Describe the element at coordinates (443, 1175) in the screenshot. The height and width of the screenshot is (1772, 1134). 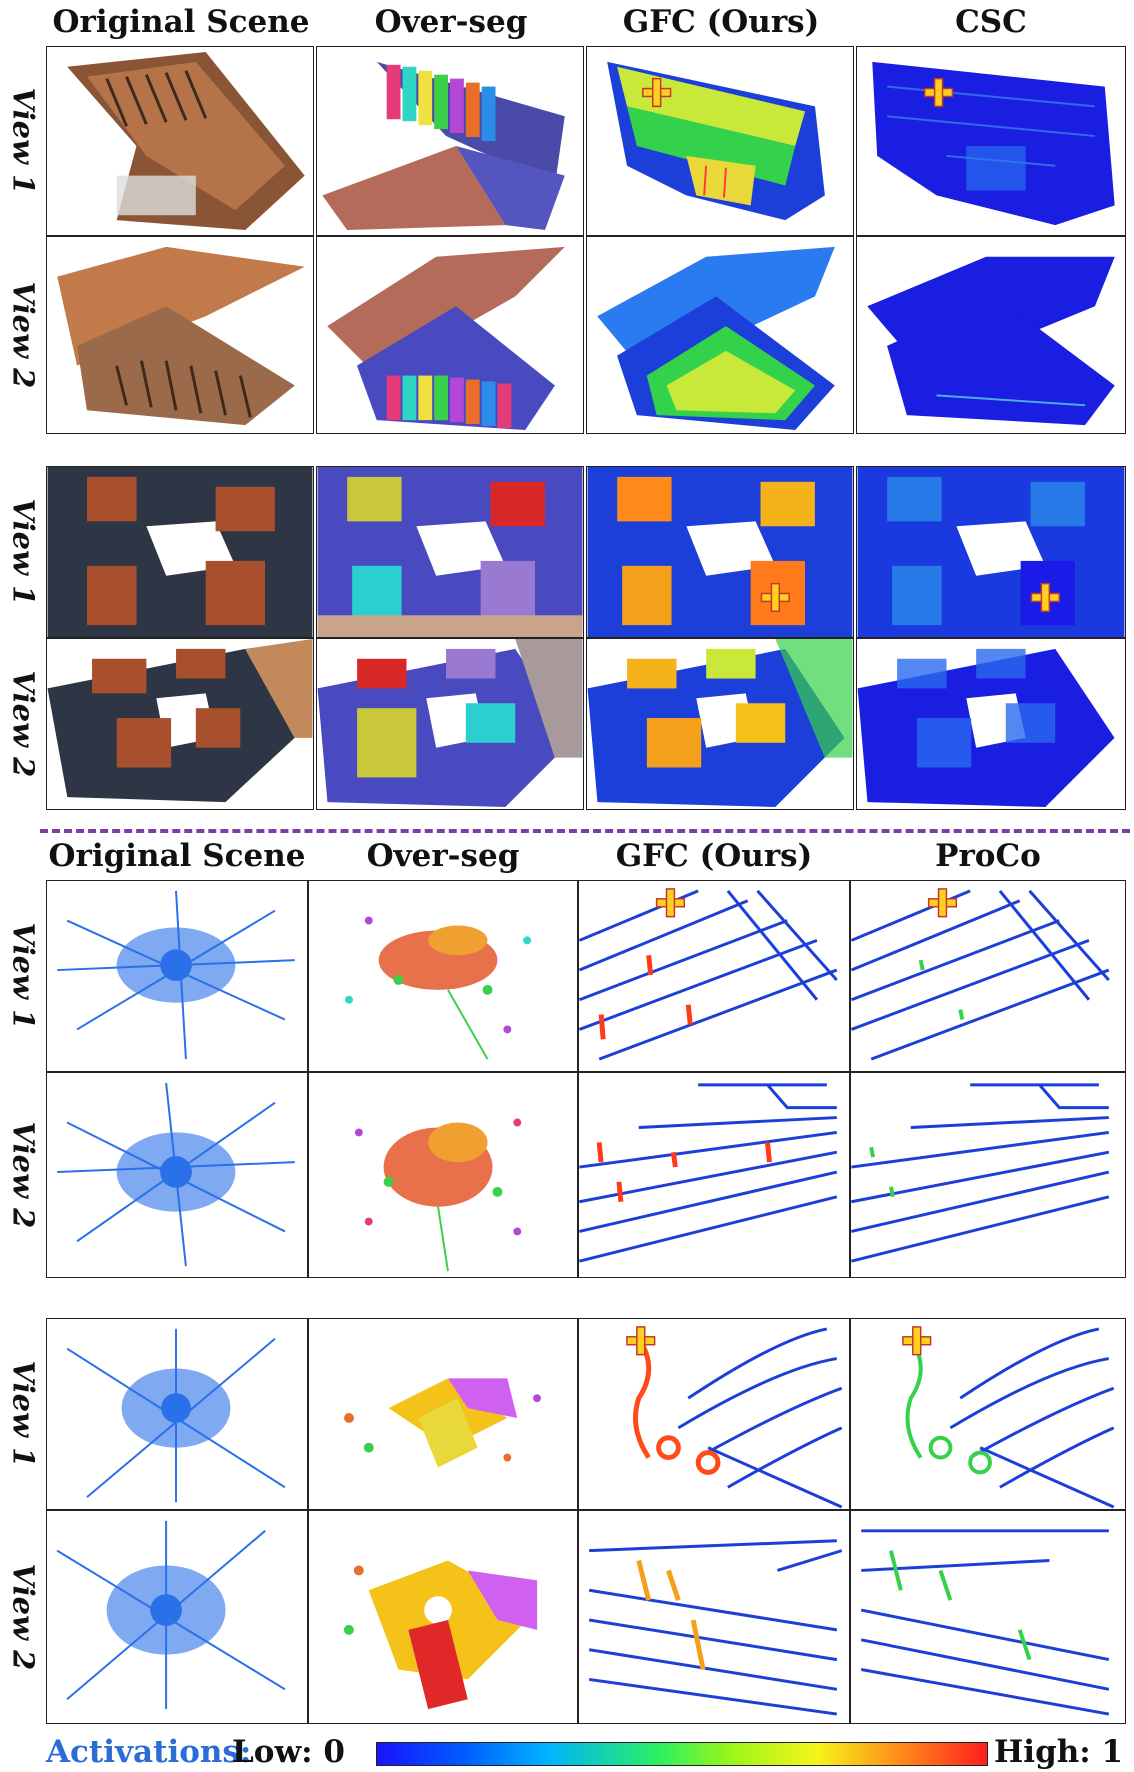
I see `bottom-scene-c-view2-overseg` at that location.